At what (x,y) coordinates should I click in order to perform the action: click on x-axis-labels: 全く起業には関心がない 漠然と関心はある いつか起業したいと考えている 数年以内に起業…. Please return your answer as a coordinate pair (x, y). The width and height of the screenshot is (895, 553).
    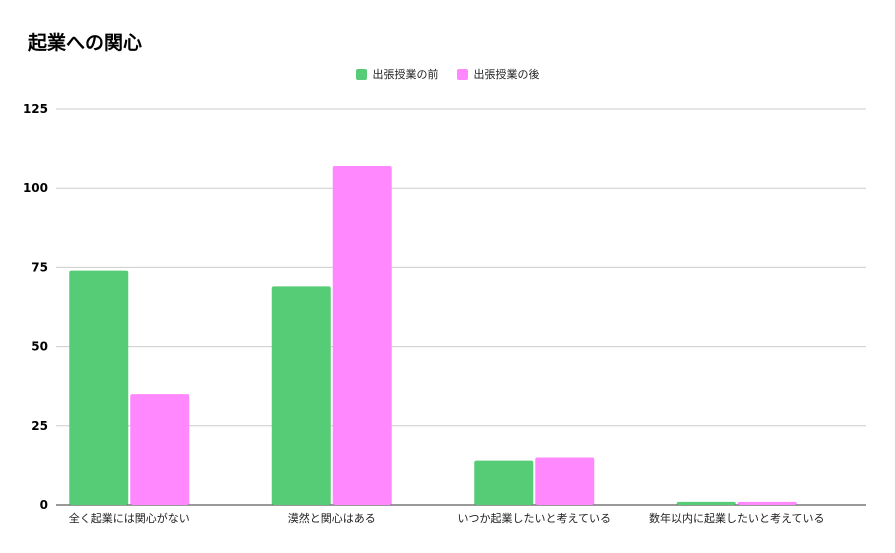
    Looking at the image, I should click on (447, 518).